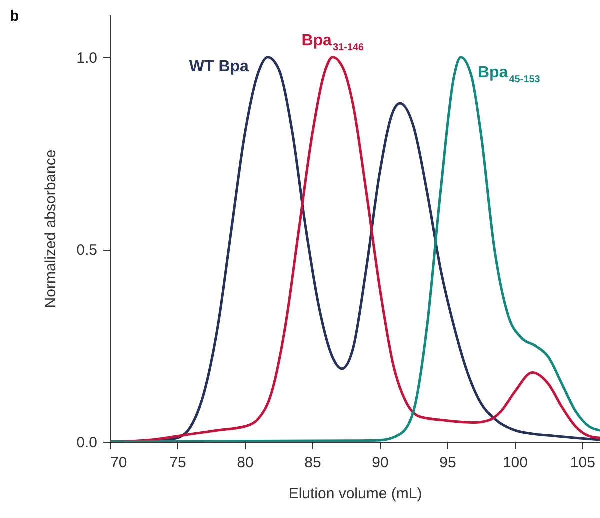  Describe the element at coordinates (51, 229) in the screenshot. I see `y-axis-title: Normalized absorbance` at that location.